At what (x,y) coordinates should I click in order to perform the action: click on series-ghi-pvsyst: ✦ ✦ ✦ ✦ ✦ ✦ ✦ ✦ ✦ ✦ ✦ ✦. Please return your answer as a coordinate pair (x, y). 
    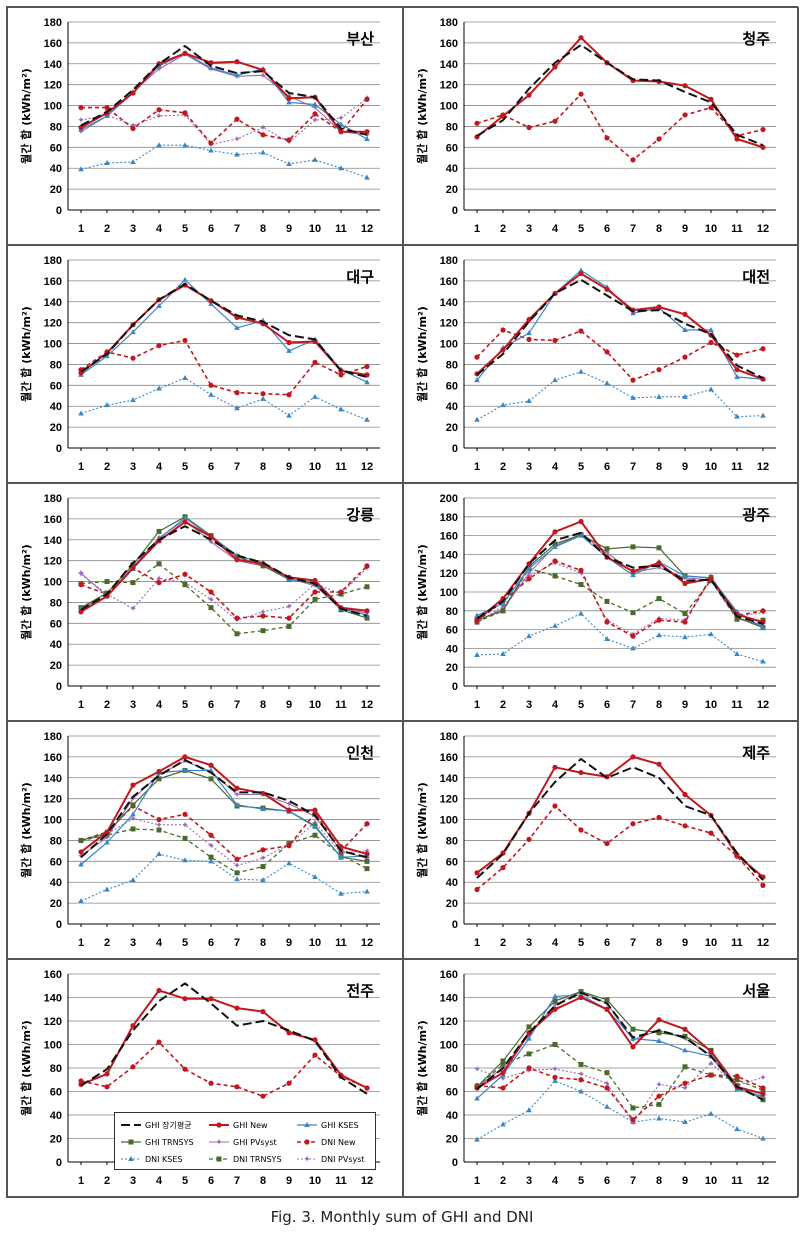
    Looking at the image, I should click on (620, 1046).